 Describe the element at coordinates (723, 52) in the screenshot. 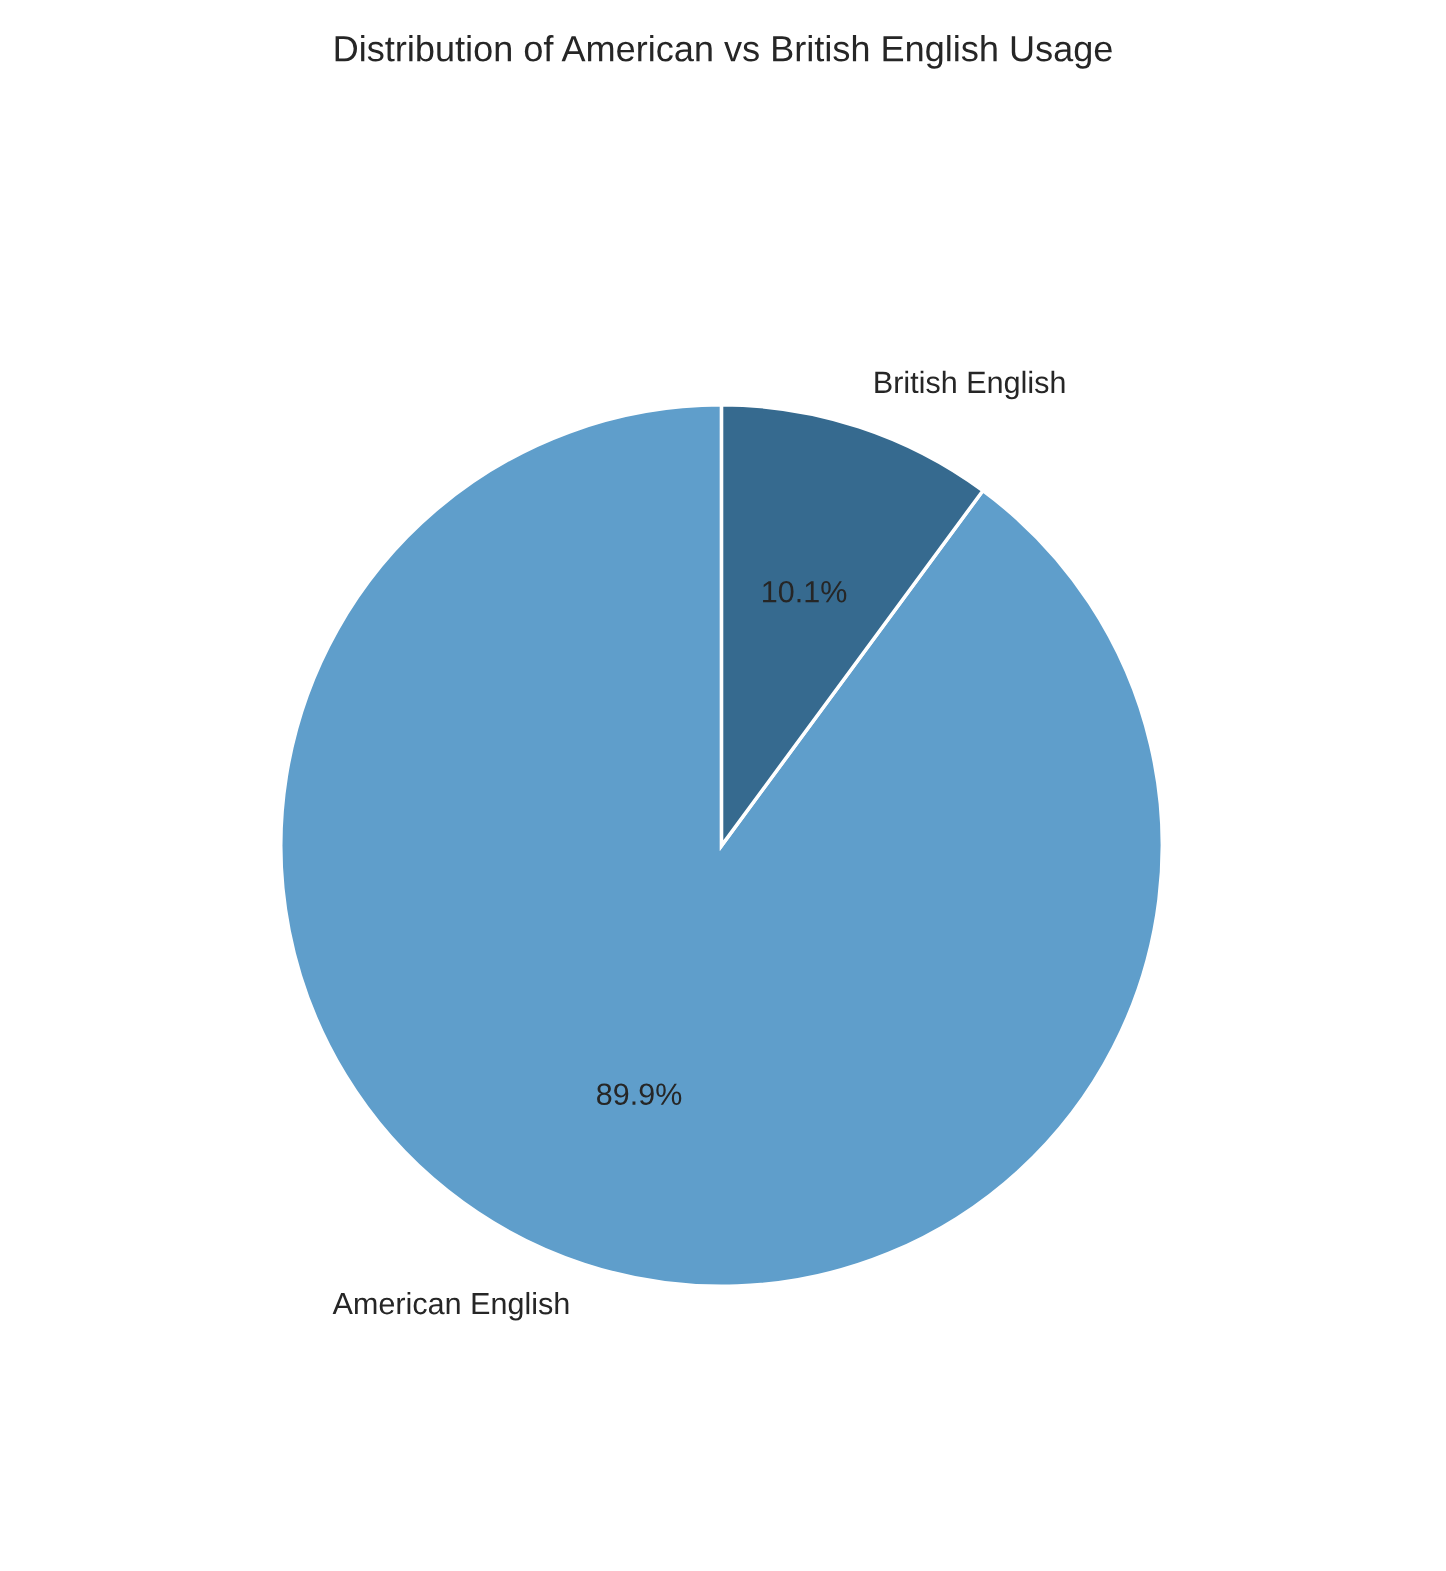

I see `chart-title: Distribution of American vs British English Usage` at that location.